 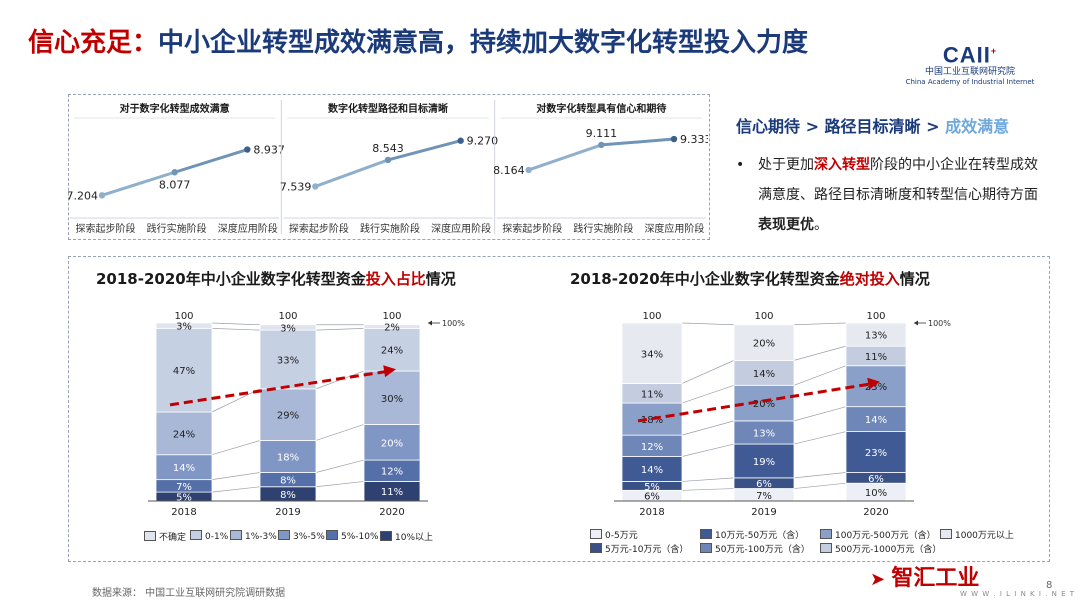 What do you see at coordinates (508, 170) in the screenshot?
I see `data-label: 8.164` at bounding box center [508, 170].